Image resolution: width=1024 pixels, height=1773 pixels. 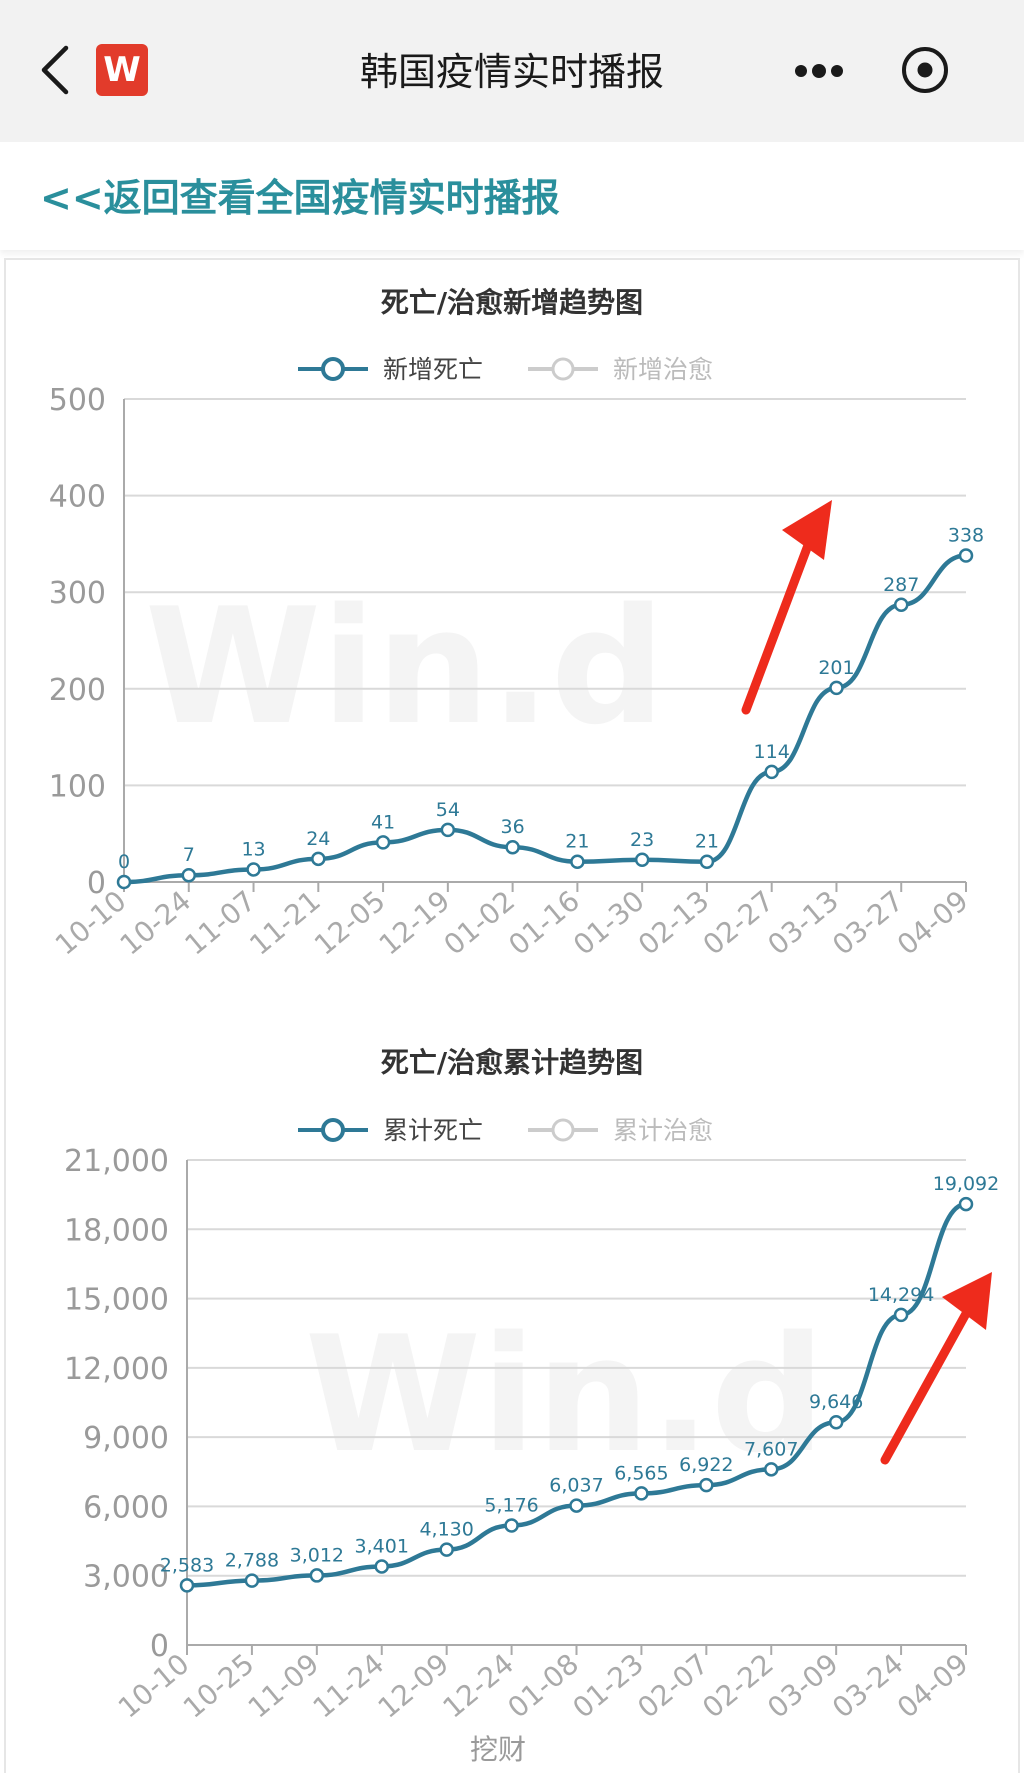 What do you see at coordinates (707, 842) in the screenshot?
I see `data-label: 21` at bounding box center [707, 842].